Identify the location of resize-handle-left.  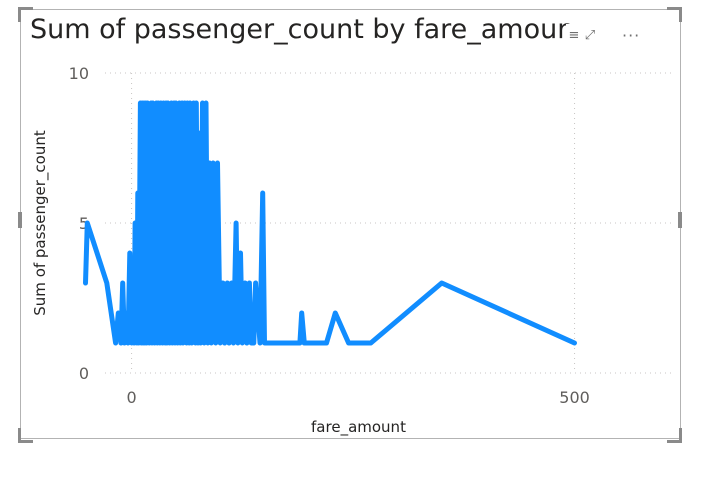
(20, 220).